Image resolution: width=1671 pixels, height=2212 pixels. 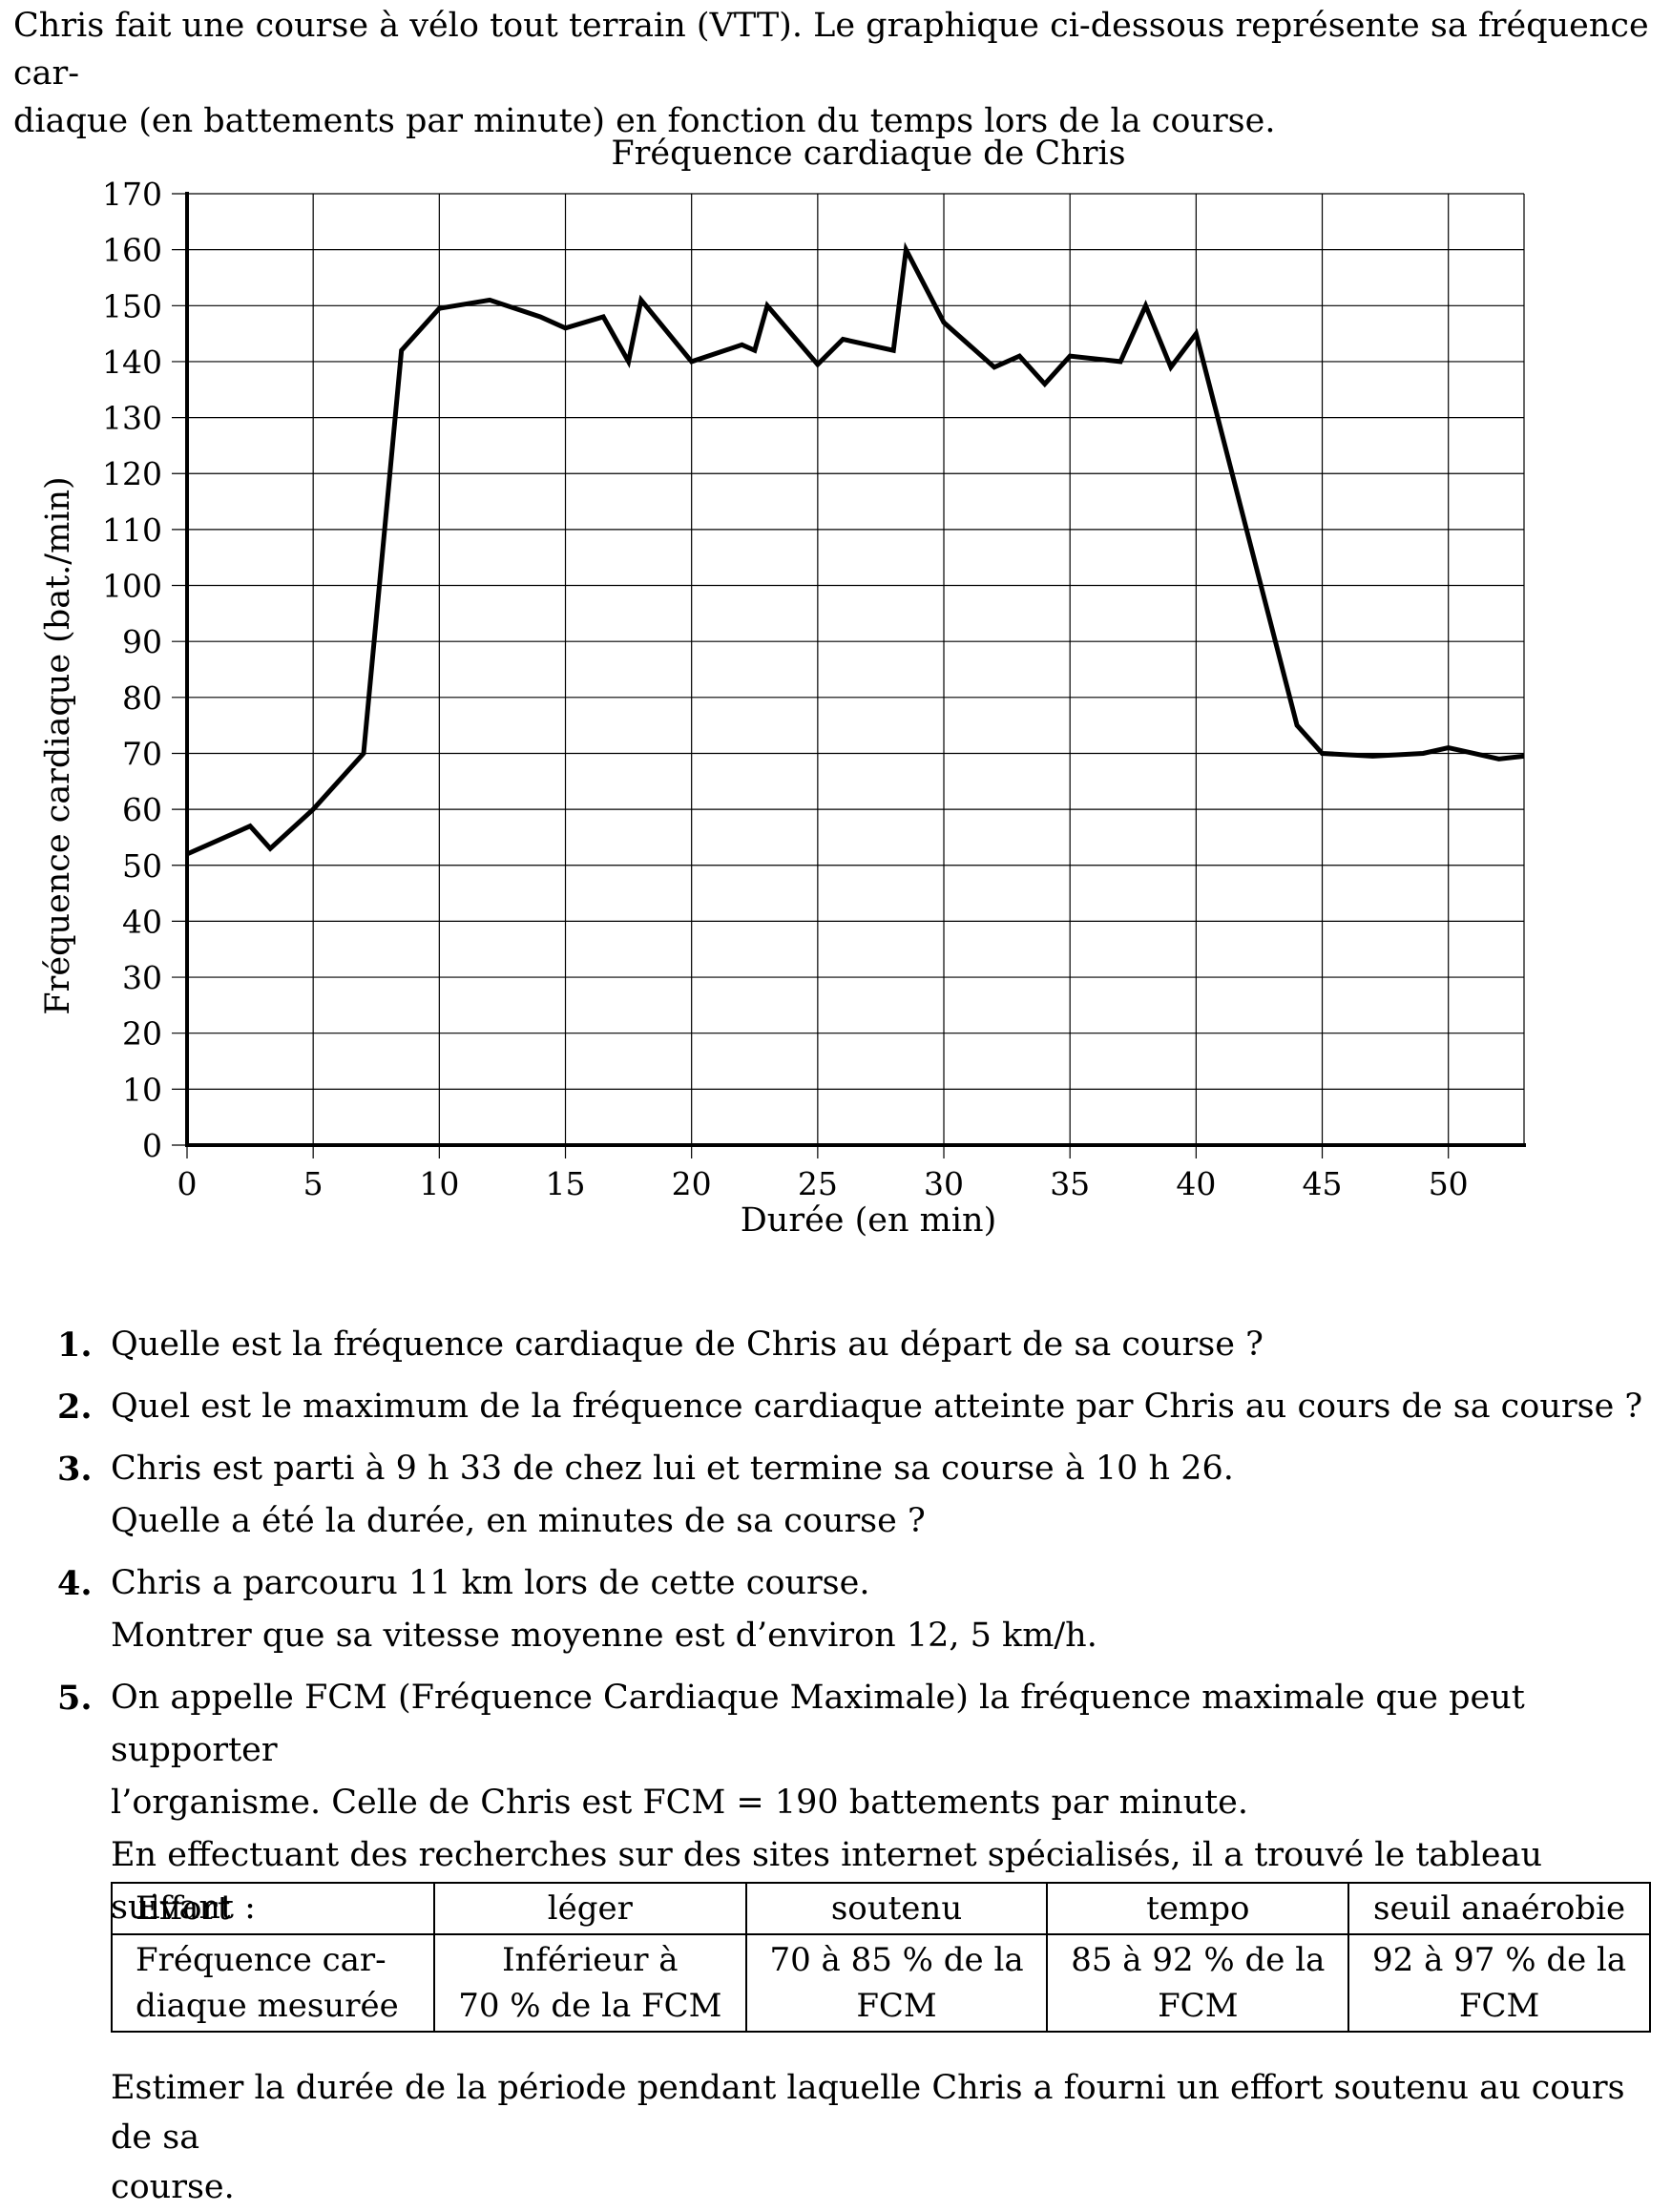 I want to click on chart-title: Fréquence cardiaque de Chris, so click(x=868, y=154).